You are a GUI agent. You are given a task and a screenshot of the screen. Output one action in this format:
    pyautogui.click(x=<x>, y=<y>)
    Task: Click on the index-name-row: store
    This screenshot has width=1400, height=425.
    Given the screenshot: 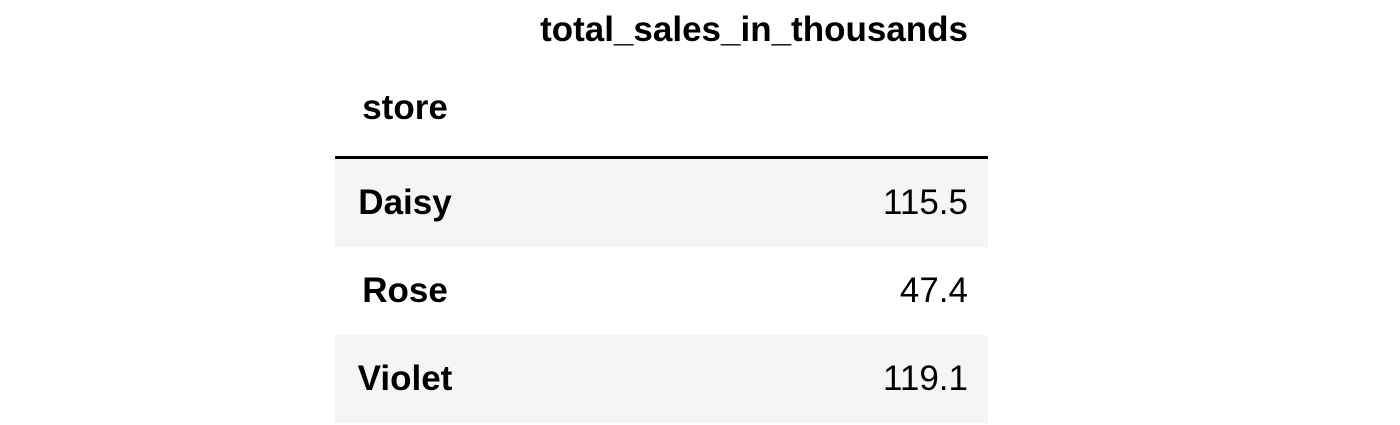 What is the action you would take?
    pyautogui.click(x=661, y=109)
    